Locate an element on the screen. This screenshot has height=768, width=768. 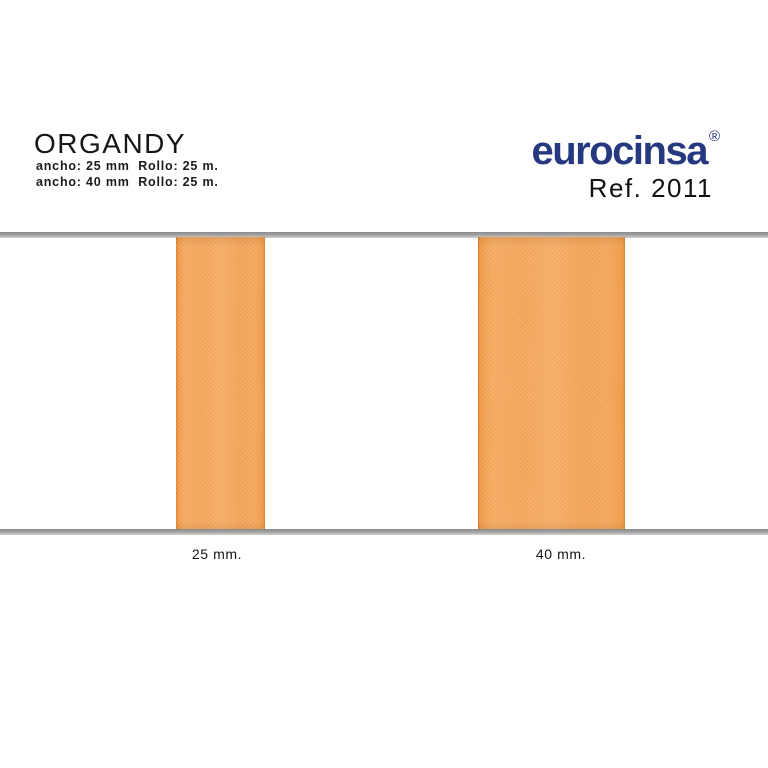
ribbon-sample-40mm is located at coordinates (551, 383).